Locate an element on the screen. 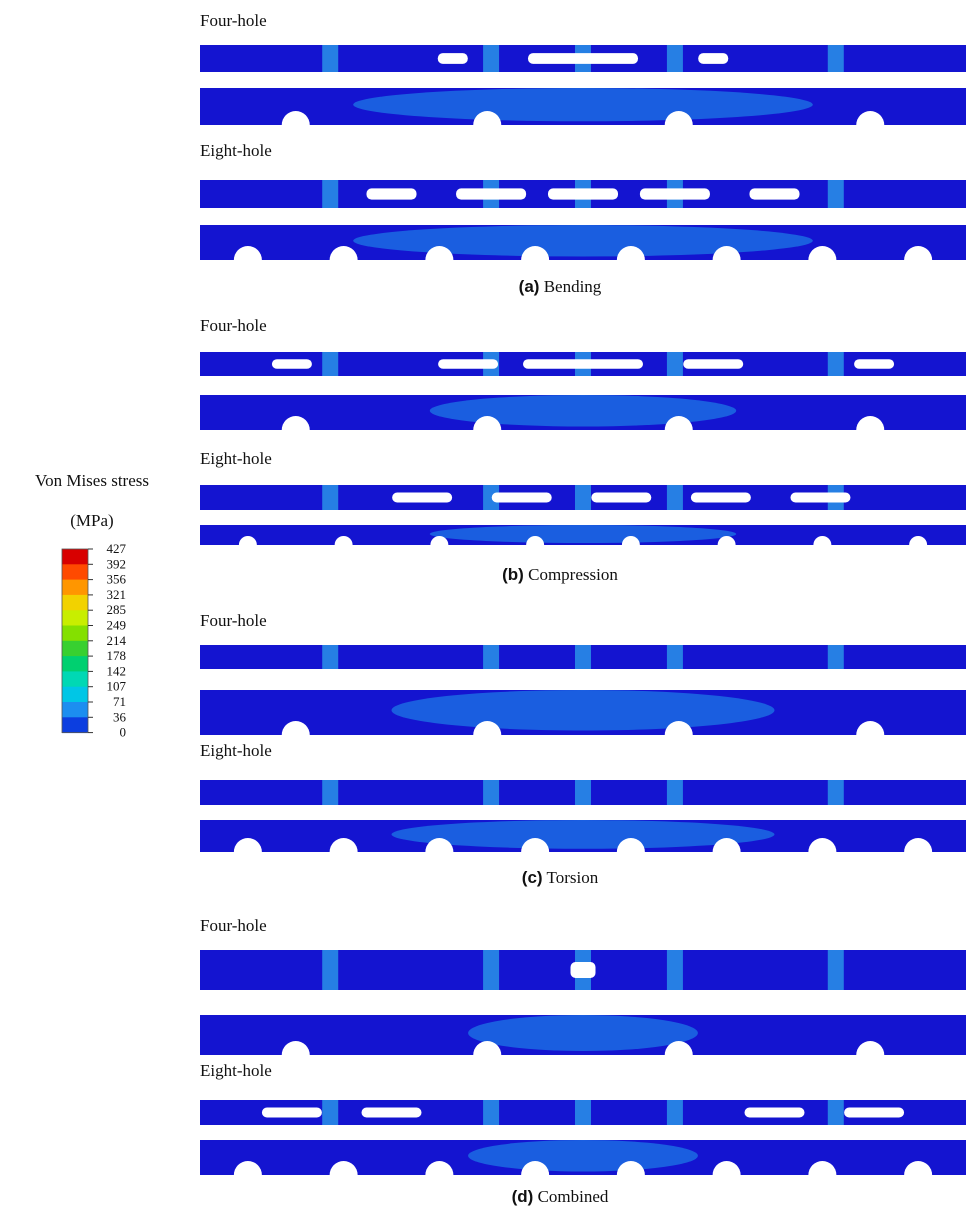 The image size is (973, 1214). legend-level: 214 is located at coordinates (117, 640).